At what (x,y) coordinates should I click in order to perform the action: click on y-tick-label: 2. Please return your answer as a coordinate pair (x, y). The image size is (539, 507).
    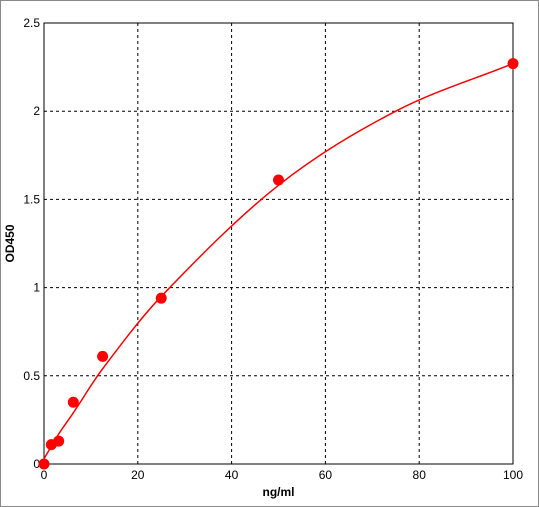
    Looking at the image, I should click on (36, 111).